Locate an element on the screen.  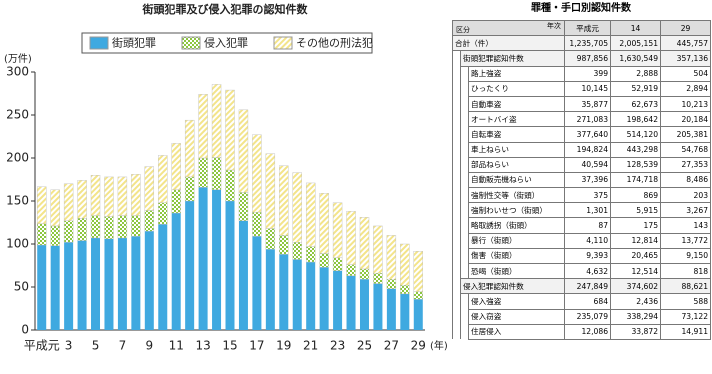
table-row: 強制性交等（街頭） 375 869 203 is located at coordinates (582, 195).